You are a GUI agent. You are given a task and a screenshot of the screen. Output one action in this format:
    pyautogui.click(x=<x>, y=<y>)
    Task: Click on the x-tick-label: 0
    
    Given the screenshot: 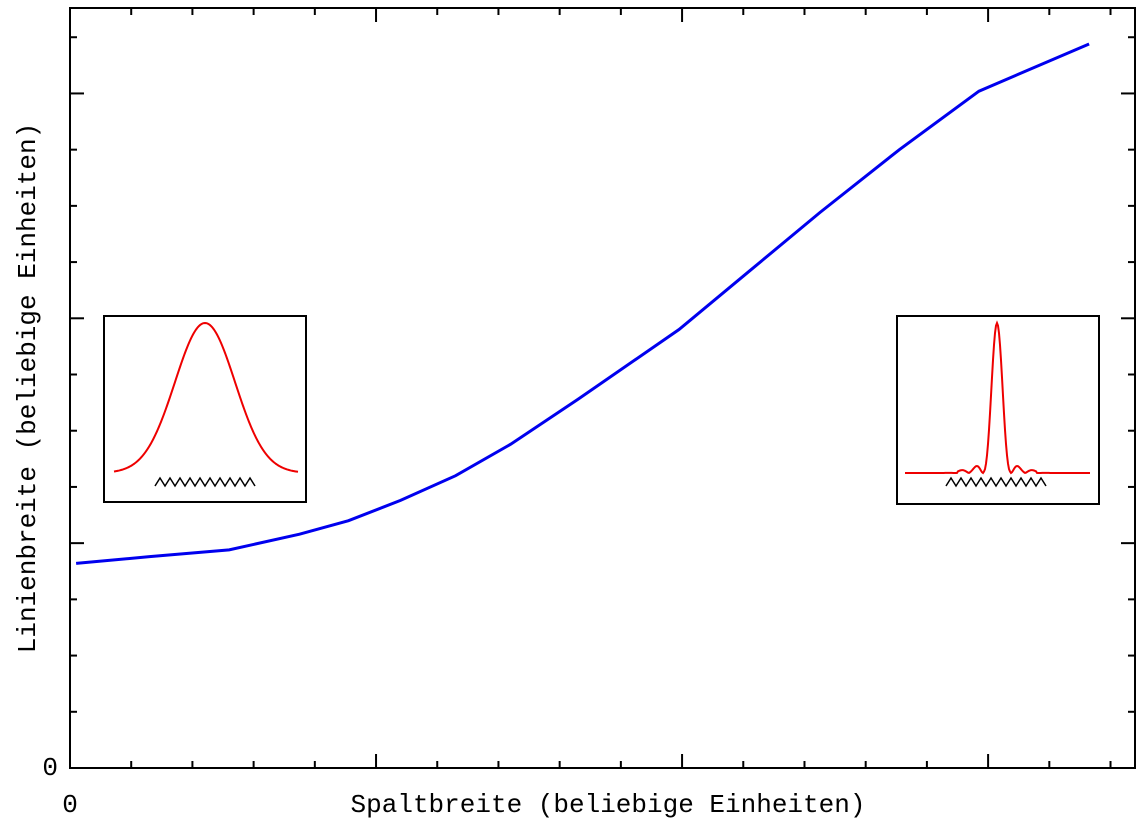 What is the action you would take?
    pyautogui.click(x=70, y=805)
    